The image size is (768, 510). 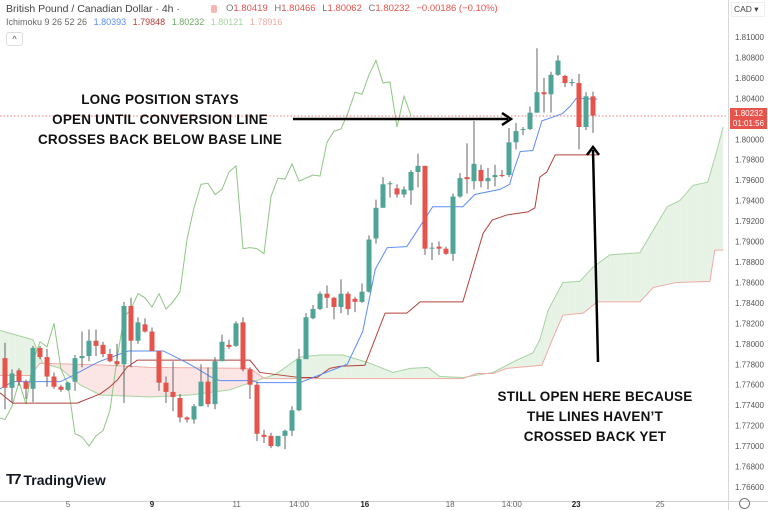 What do you see at coordinates (152, 504) in the screenshot?
I see `time-tick-label: 9` at bounding box center [152, 504].